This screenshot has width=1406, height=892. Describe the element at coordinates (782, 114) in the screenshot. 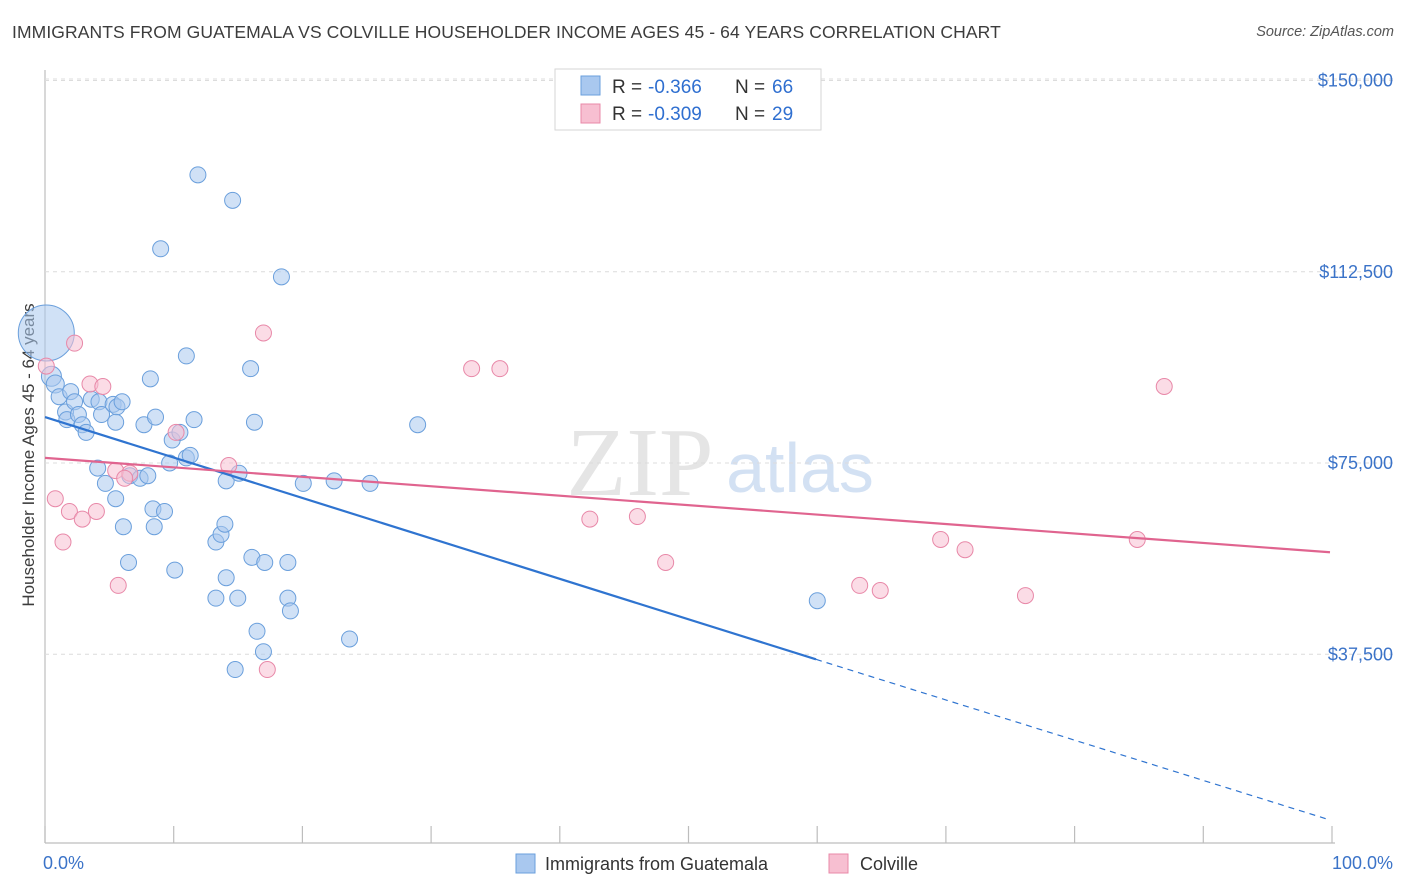

I see `legend-n-value-colville: 29` at that location.